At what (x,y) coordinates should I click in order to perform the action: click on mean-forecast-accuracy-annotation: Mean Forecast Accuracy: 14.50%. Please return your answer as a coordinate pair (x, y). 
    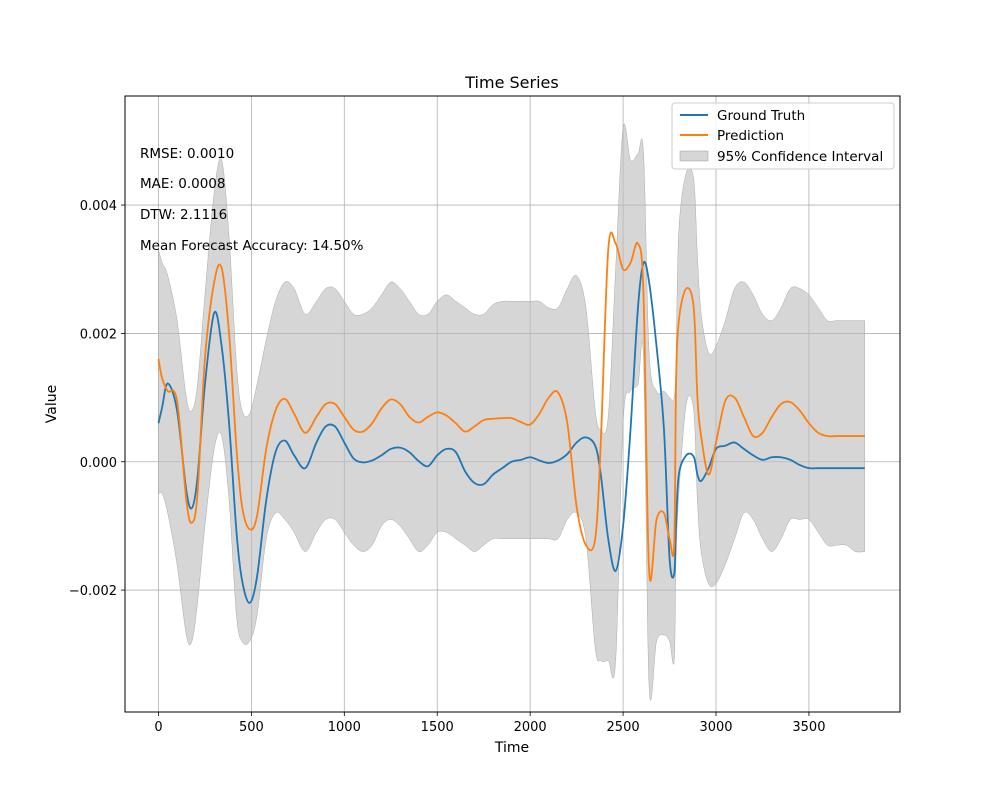
    Looking at the image, I should click on (252, 246).